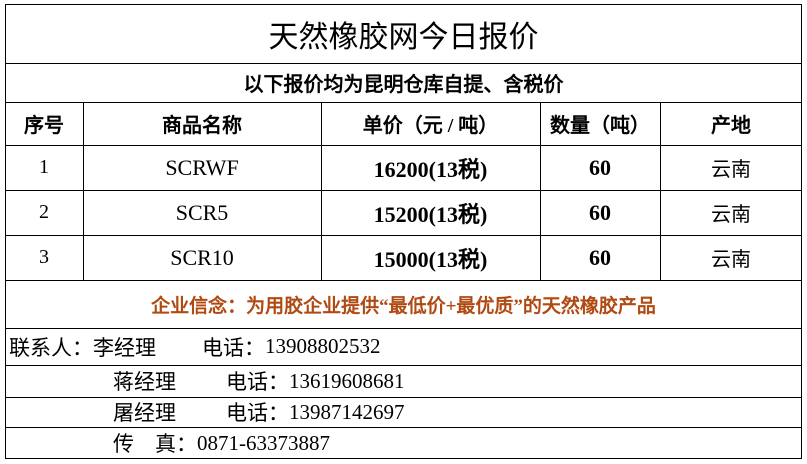  Describe the element at coordinates (430, 169) in the screenshot. I see `row-price: 16200(13税)` at that location.